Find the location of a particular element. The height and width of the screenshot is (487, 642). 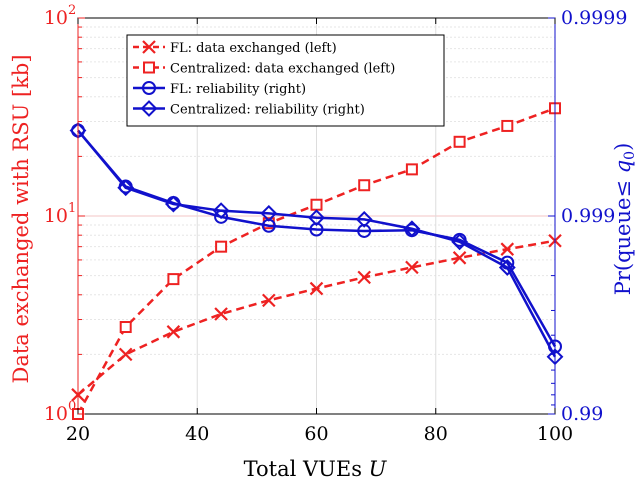

legend-label: Centralized: reliability (right) is located at coordinates (267, 110).